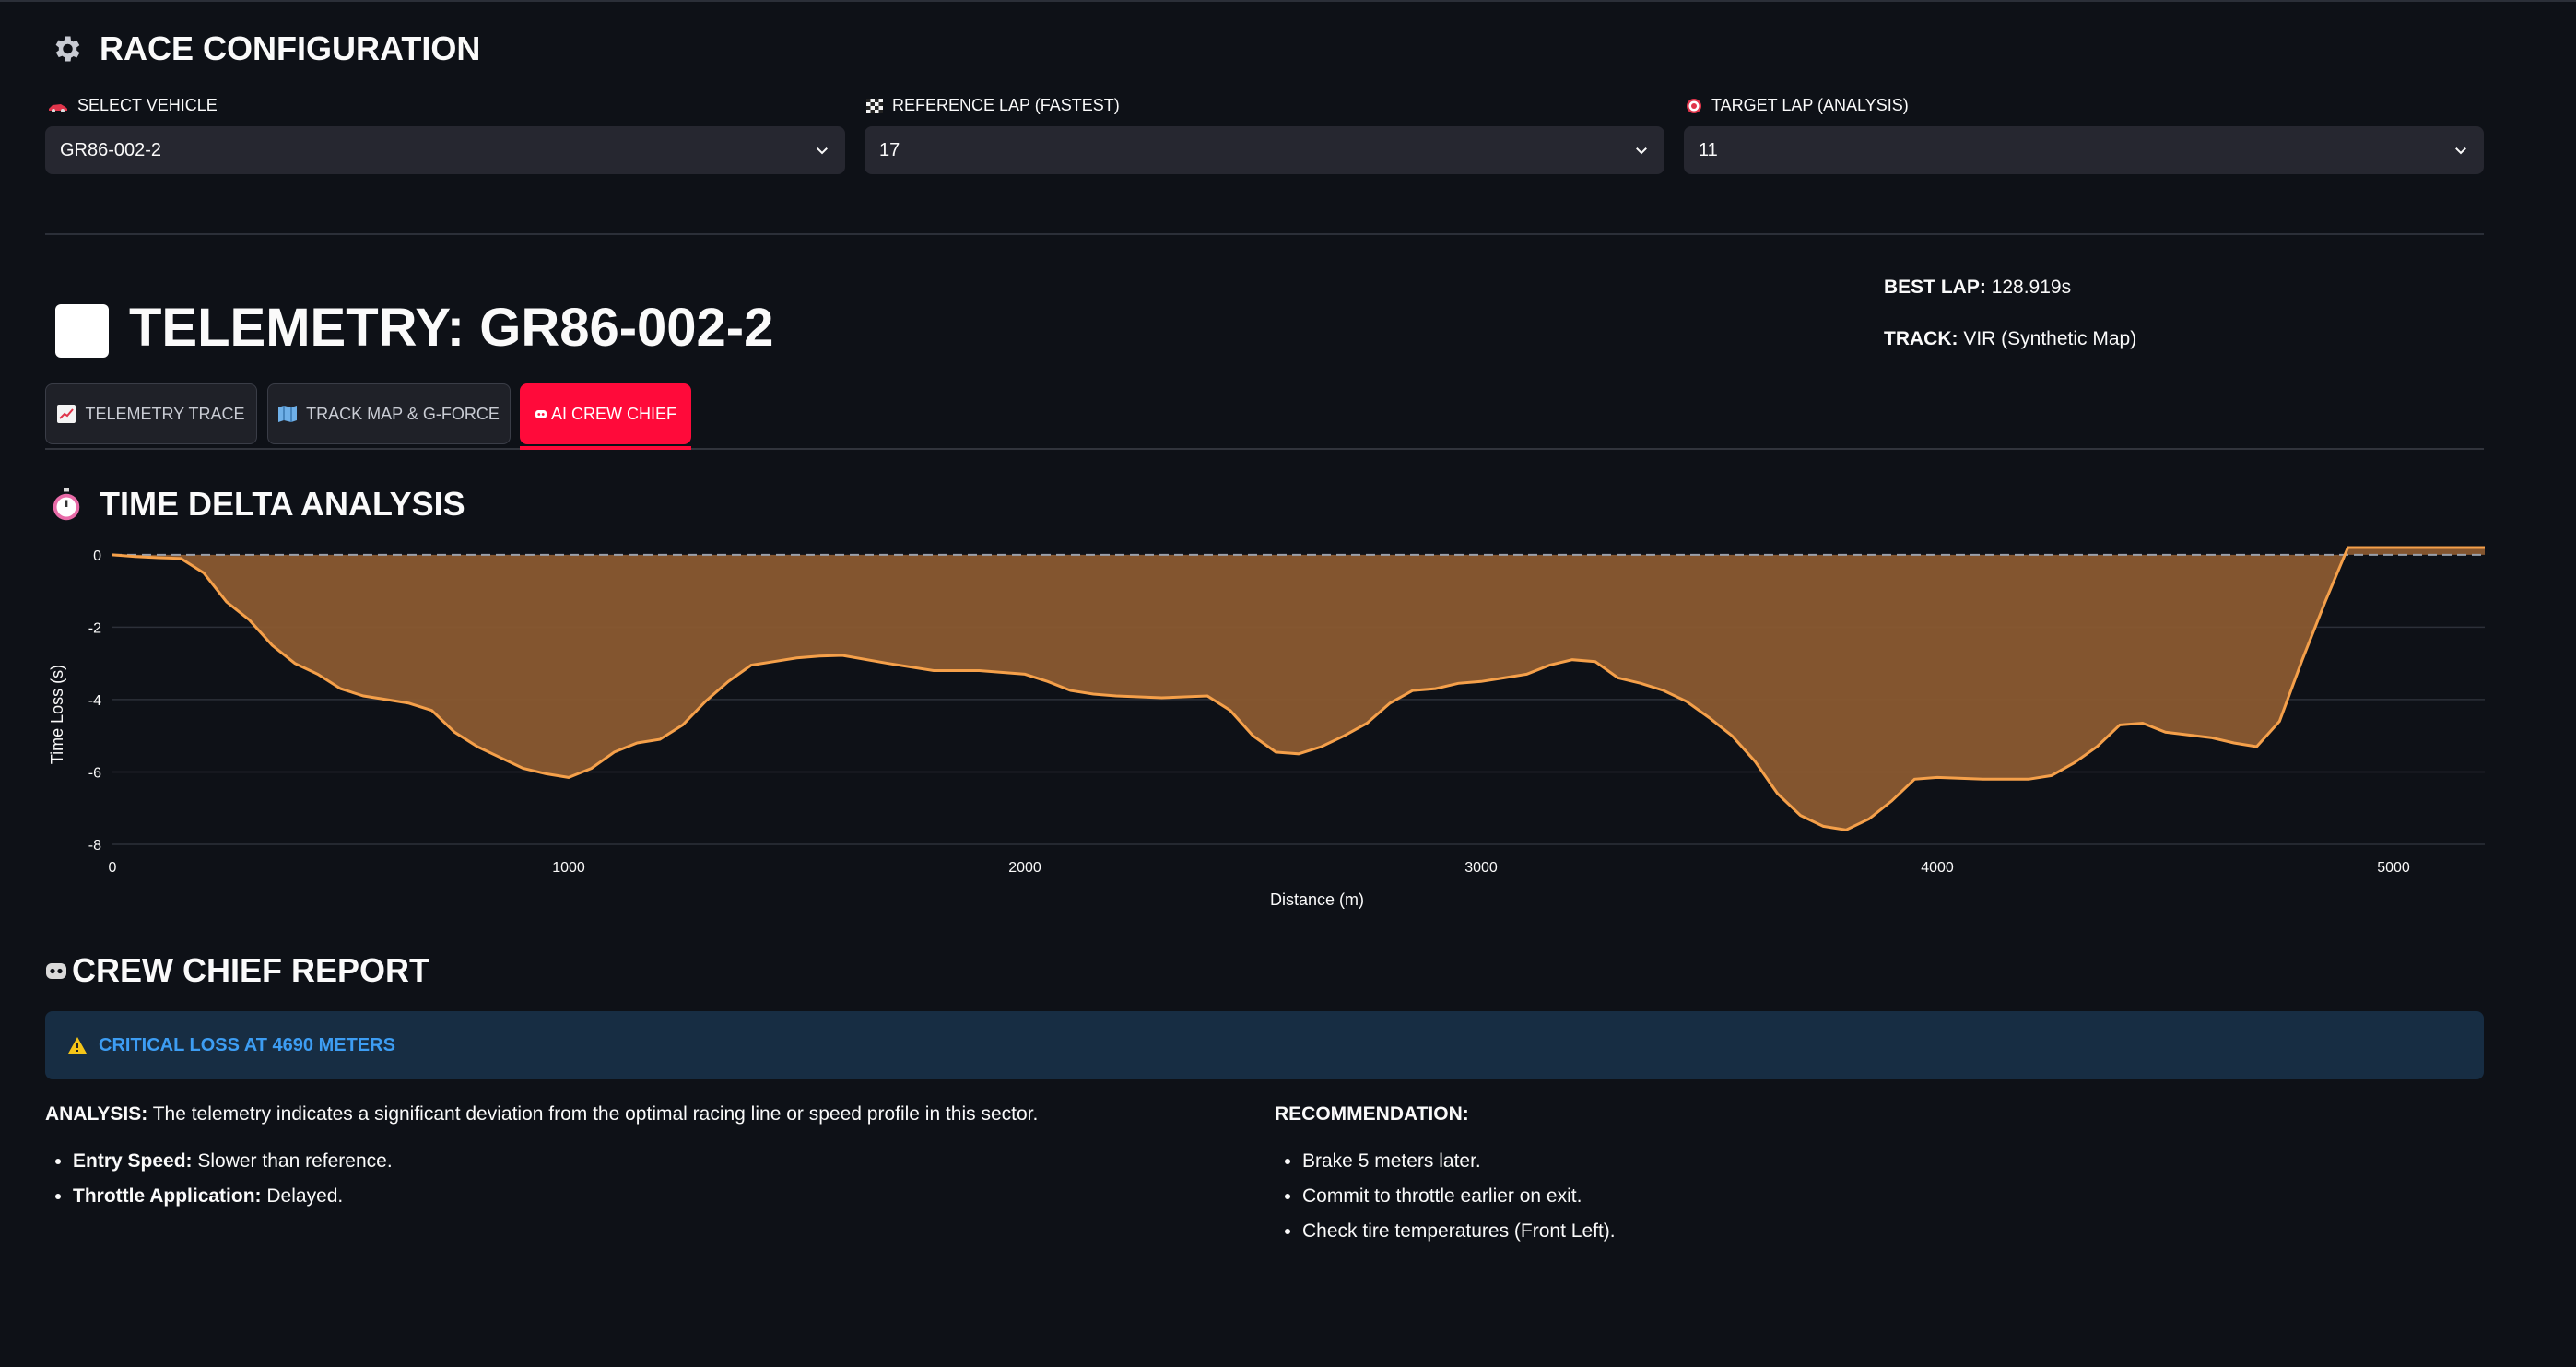 The image size is (2576, 1367). I want to click on tab-ai-crew-chief-label: AI CREW CHIEF, so click(613, 413).